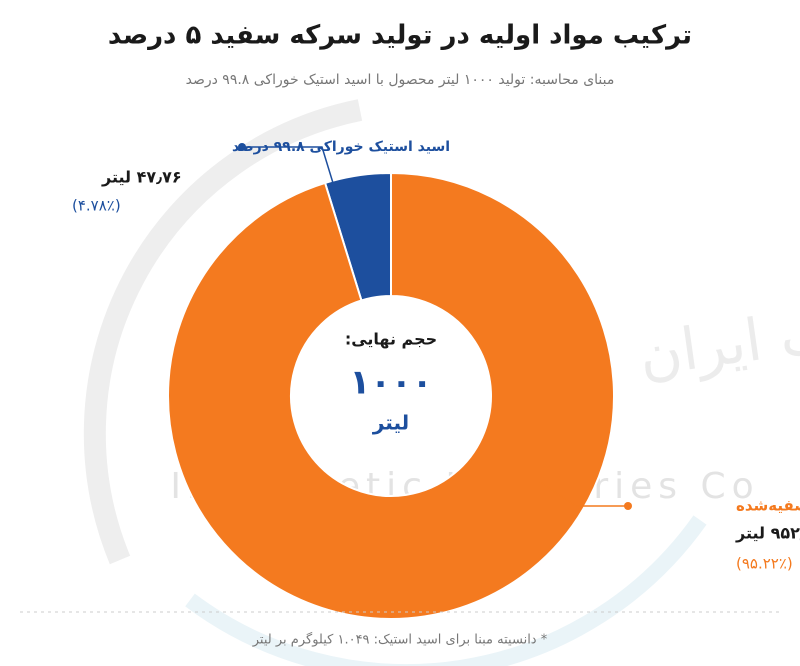 This screenshot has width=800, height=666. What do you see at coordinates (390, 383) in the screenshot?
I see `center-value: ۱۰۰۰` at bounding box center [390, 383].